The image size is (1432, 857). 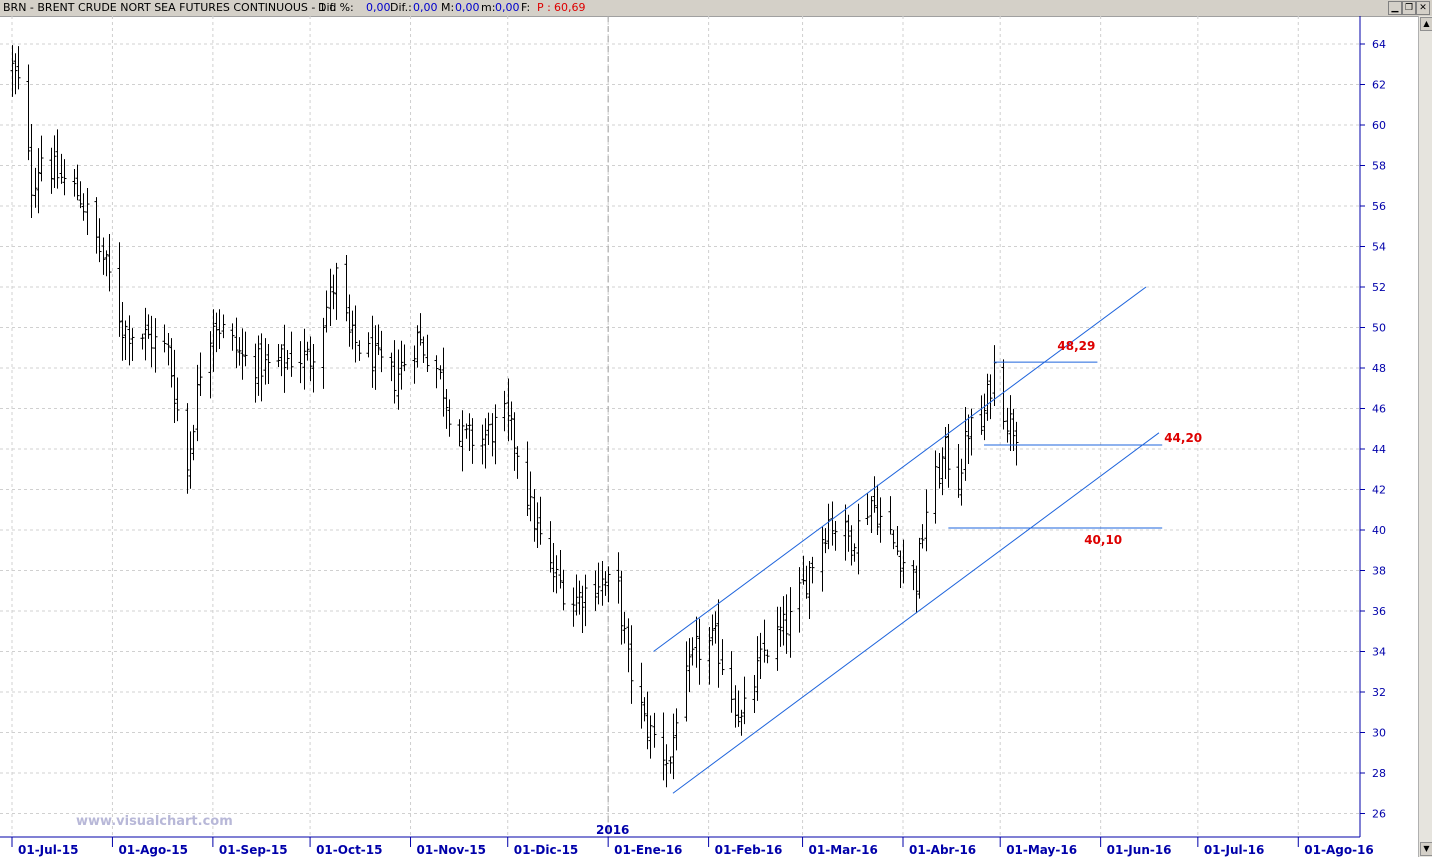 I want to click on x-tick-label: 01-Abr-16, so click(x=942, y=850).